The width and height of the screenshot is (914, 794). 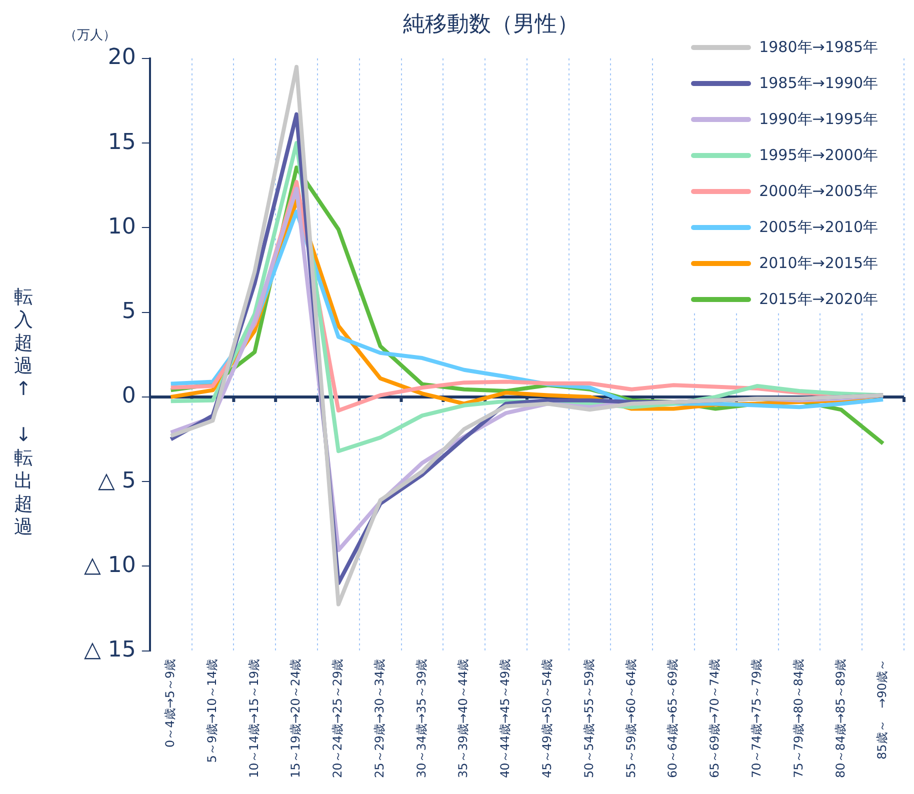 I want to click on x-tick-label: 5～9歳→10～14歳, so click(x=211, y=710).